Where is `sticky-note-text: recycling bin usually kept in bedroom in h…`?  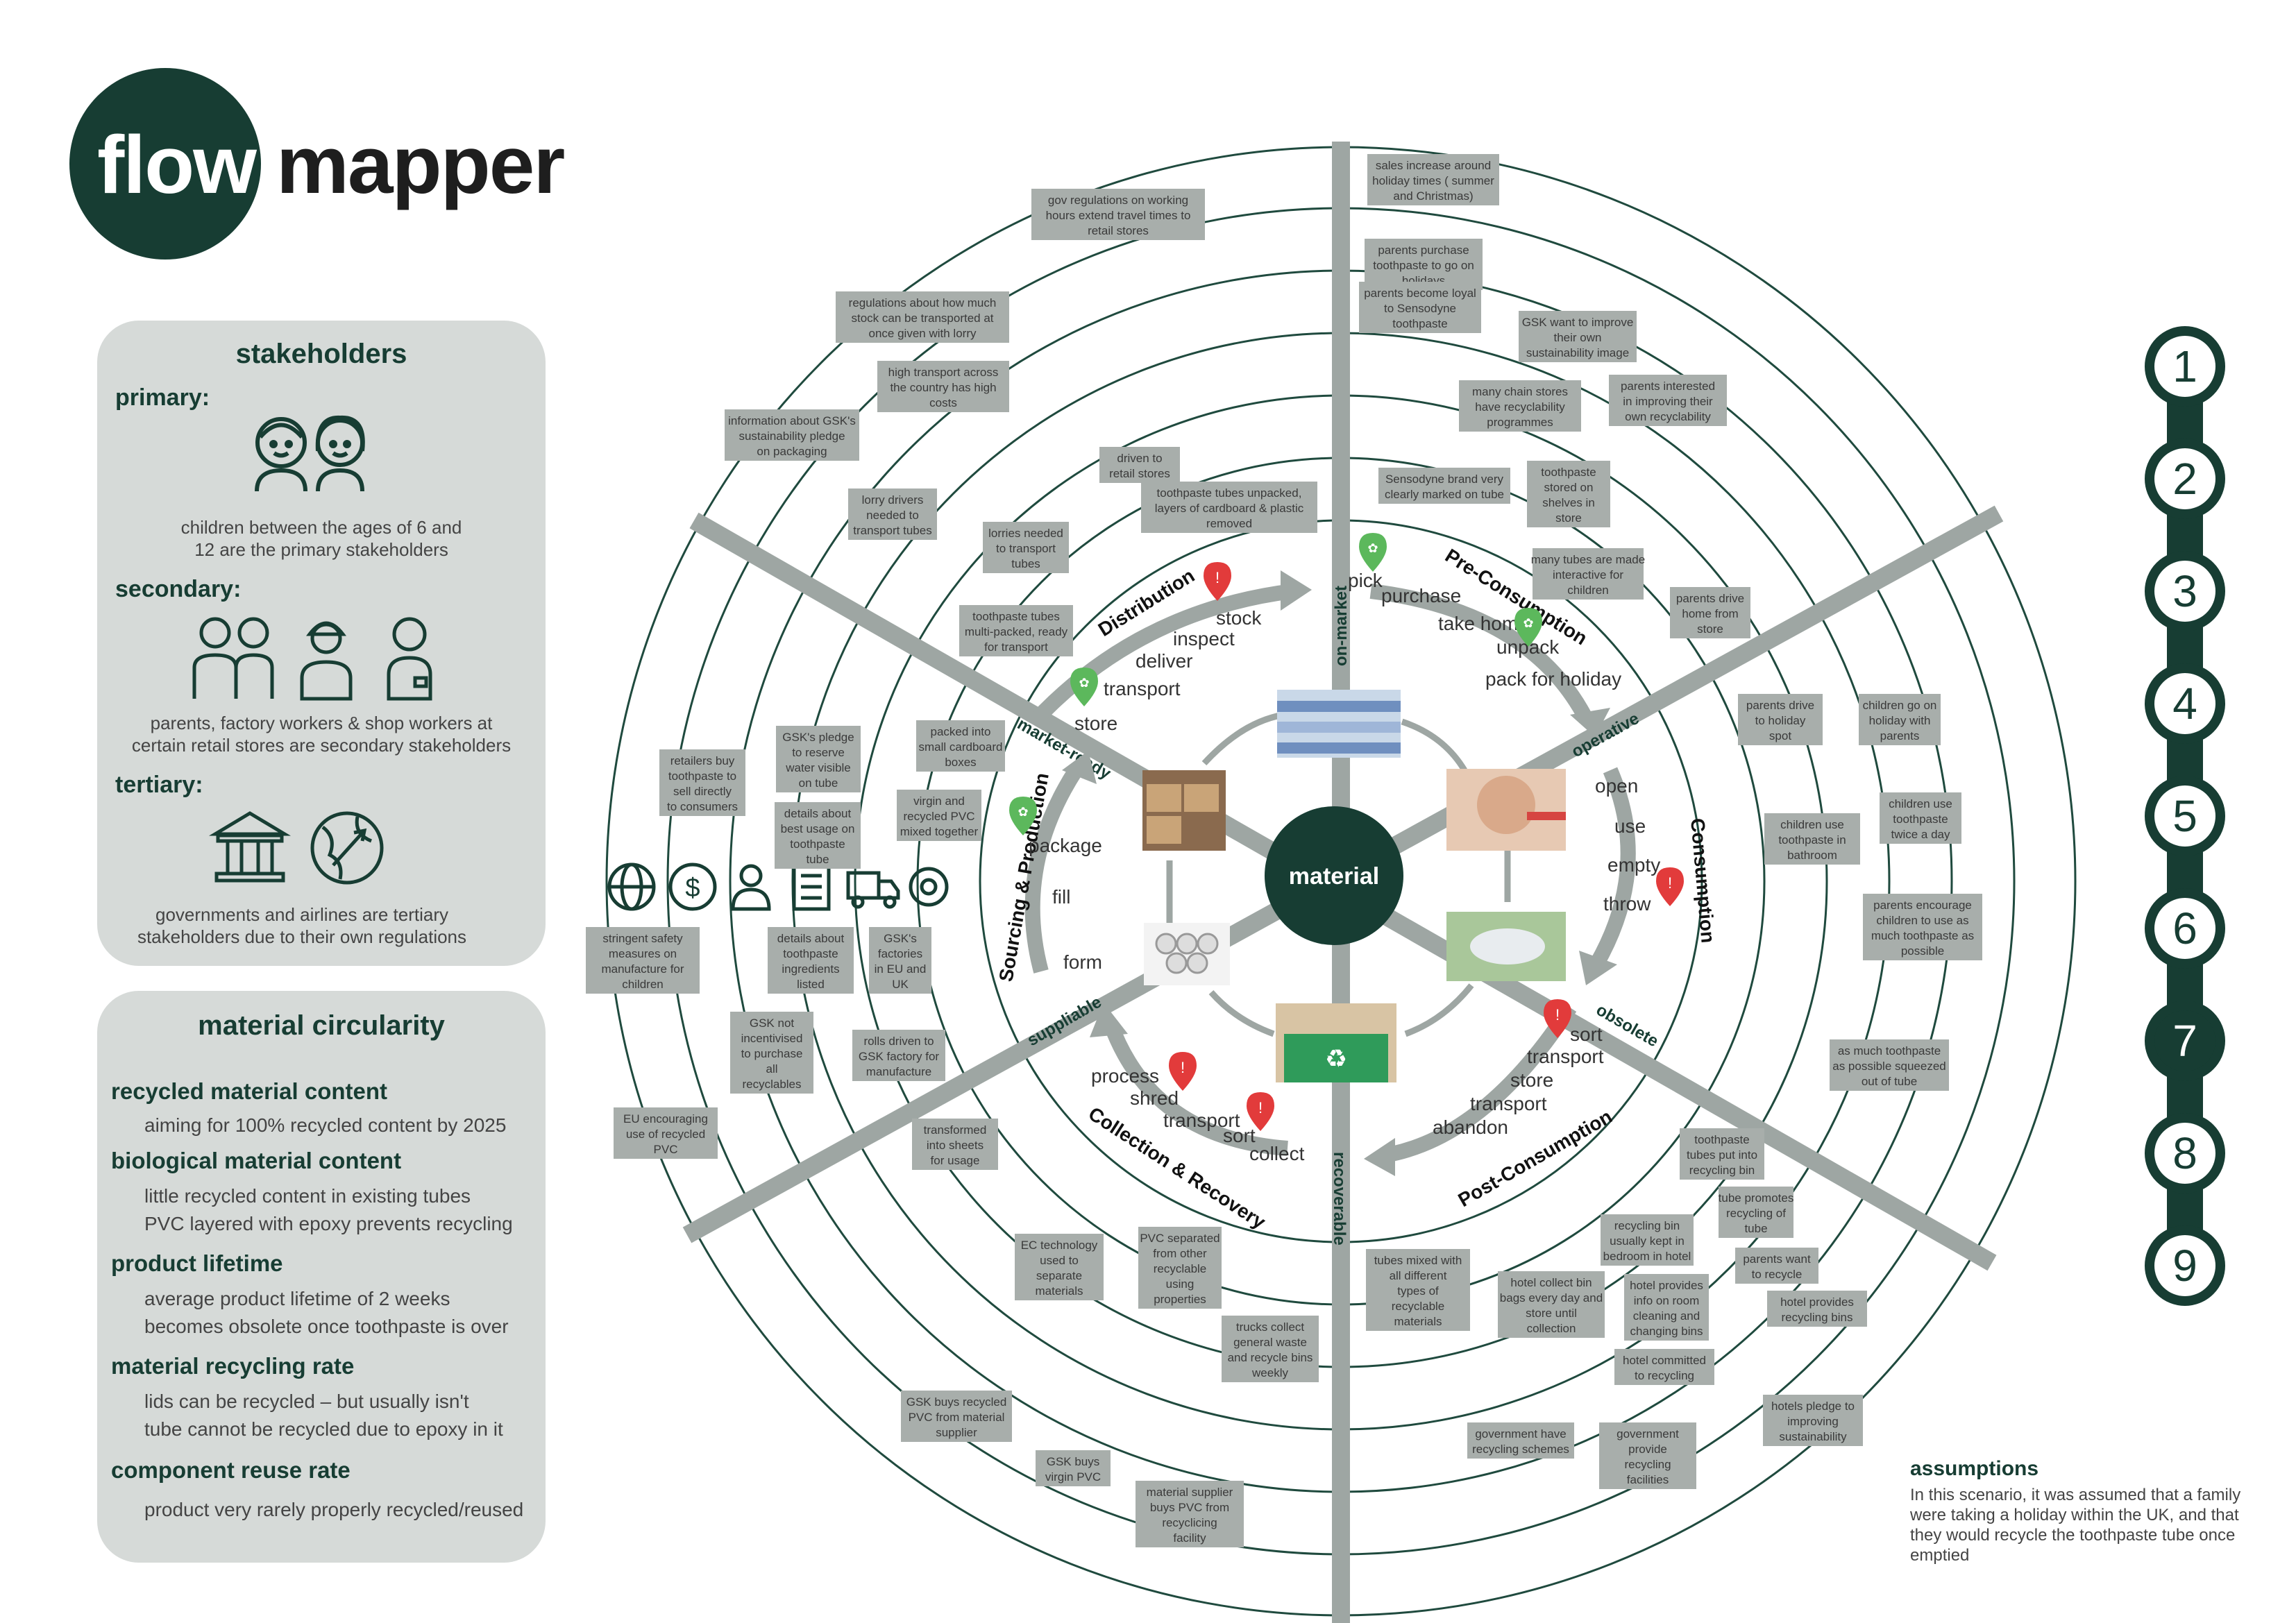
sticky-note-text: recycling bin usually kept in bedroom in h… is located at coordinates (1647, 1241).